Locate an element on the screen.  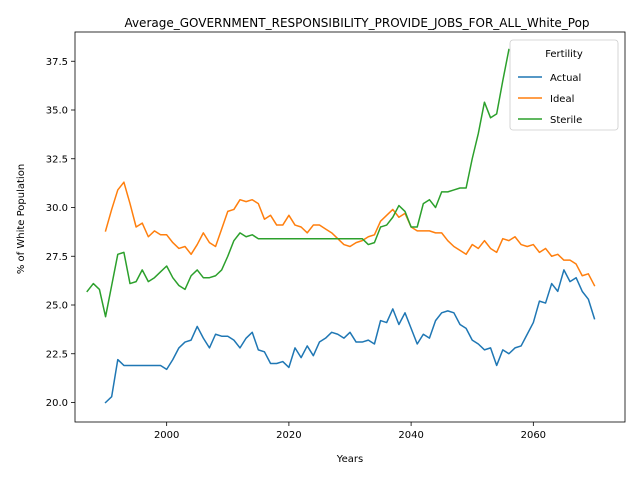
legend-label-actual: Actual is located at coordinates (565, 78).